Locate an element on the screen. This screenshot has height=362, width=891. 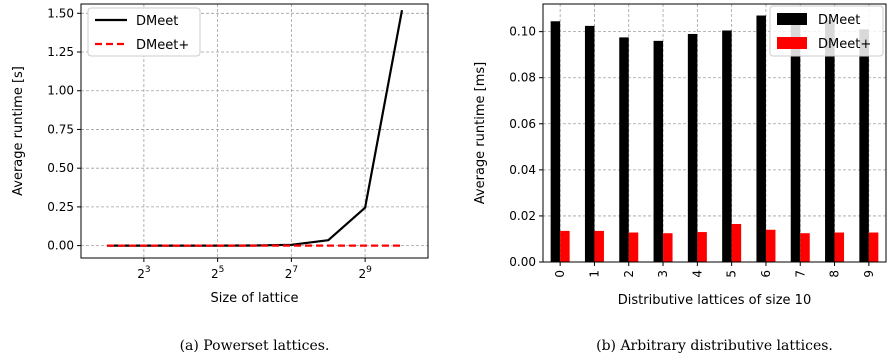
legend-swatch-dmeet-plus is located at coordinates (792, 43).